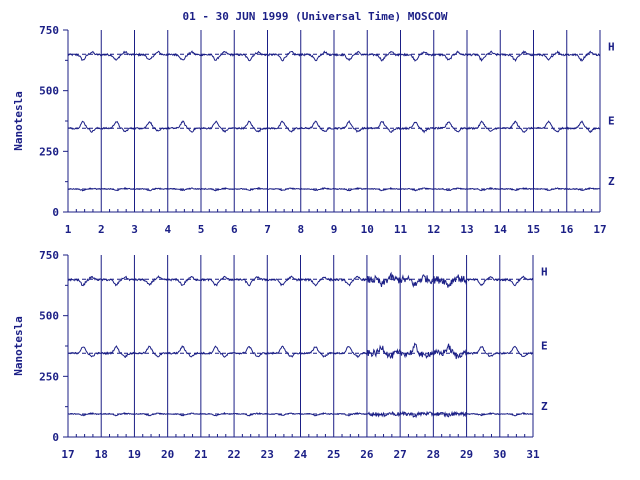 This screenshot has height=480, width=640. I want to click on x-tick-label: 11, so click(401, 229).